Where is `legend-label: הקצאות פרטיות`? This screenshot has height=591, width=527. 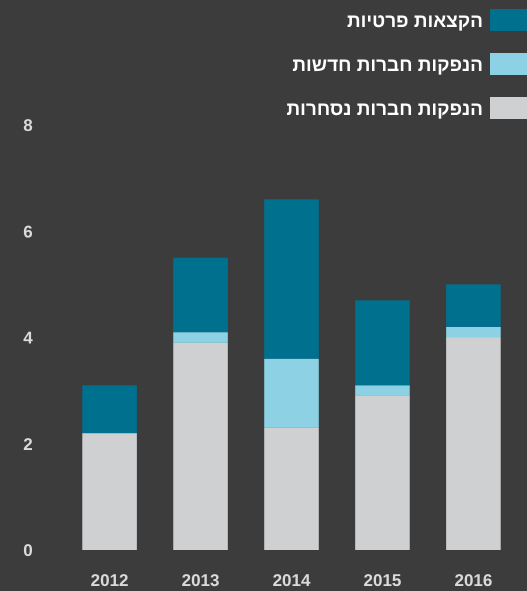 legend-label: הקצאות פרטיות is located at coordinates (415, 21).